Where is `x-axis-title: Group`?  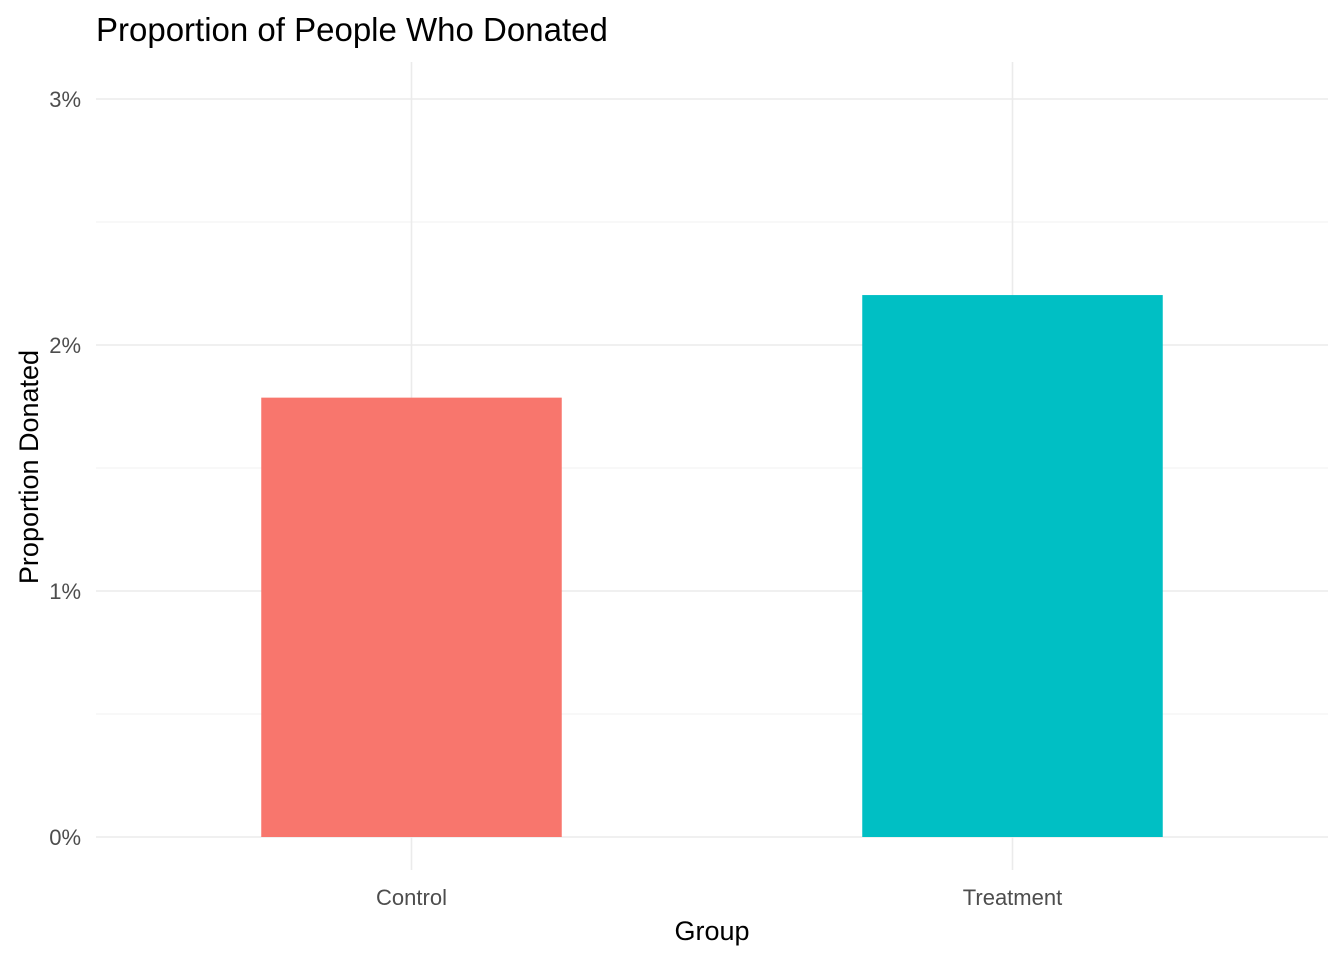
x-axis-title: Group is located at coordinates (711, 931).